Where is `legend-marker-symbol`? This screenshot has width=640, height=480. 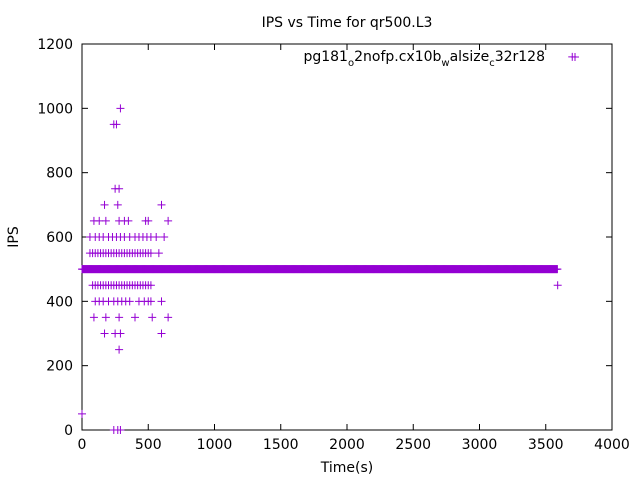
legend-marker-symbol is located at coordinates (575, 57).